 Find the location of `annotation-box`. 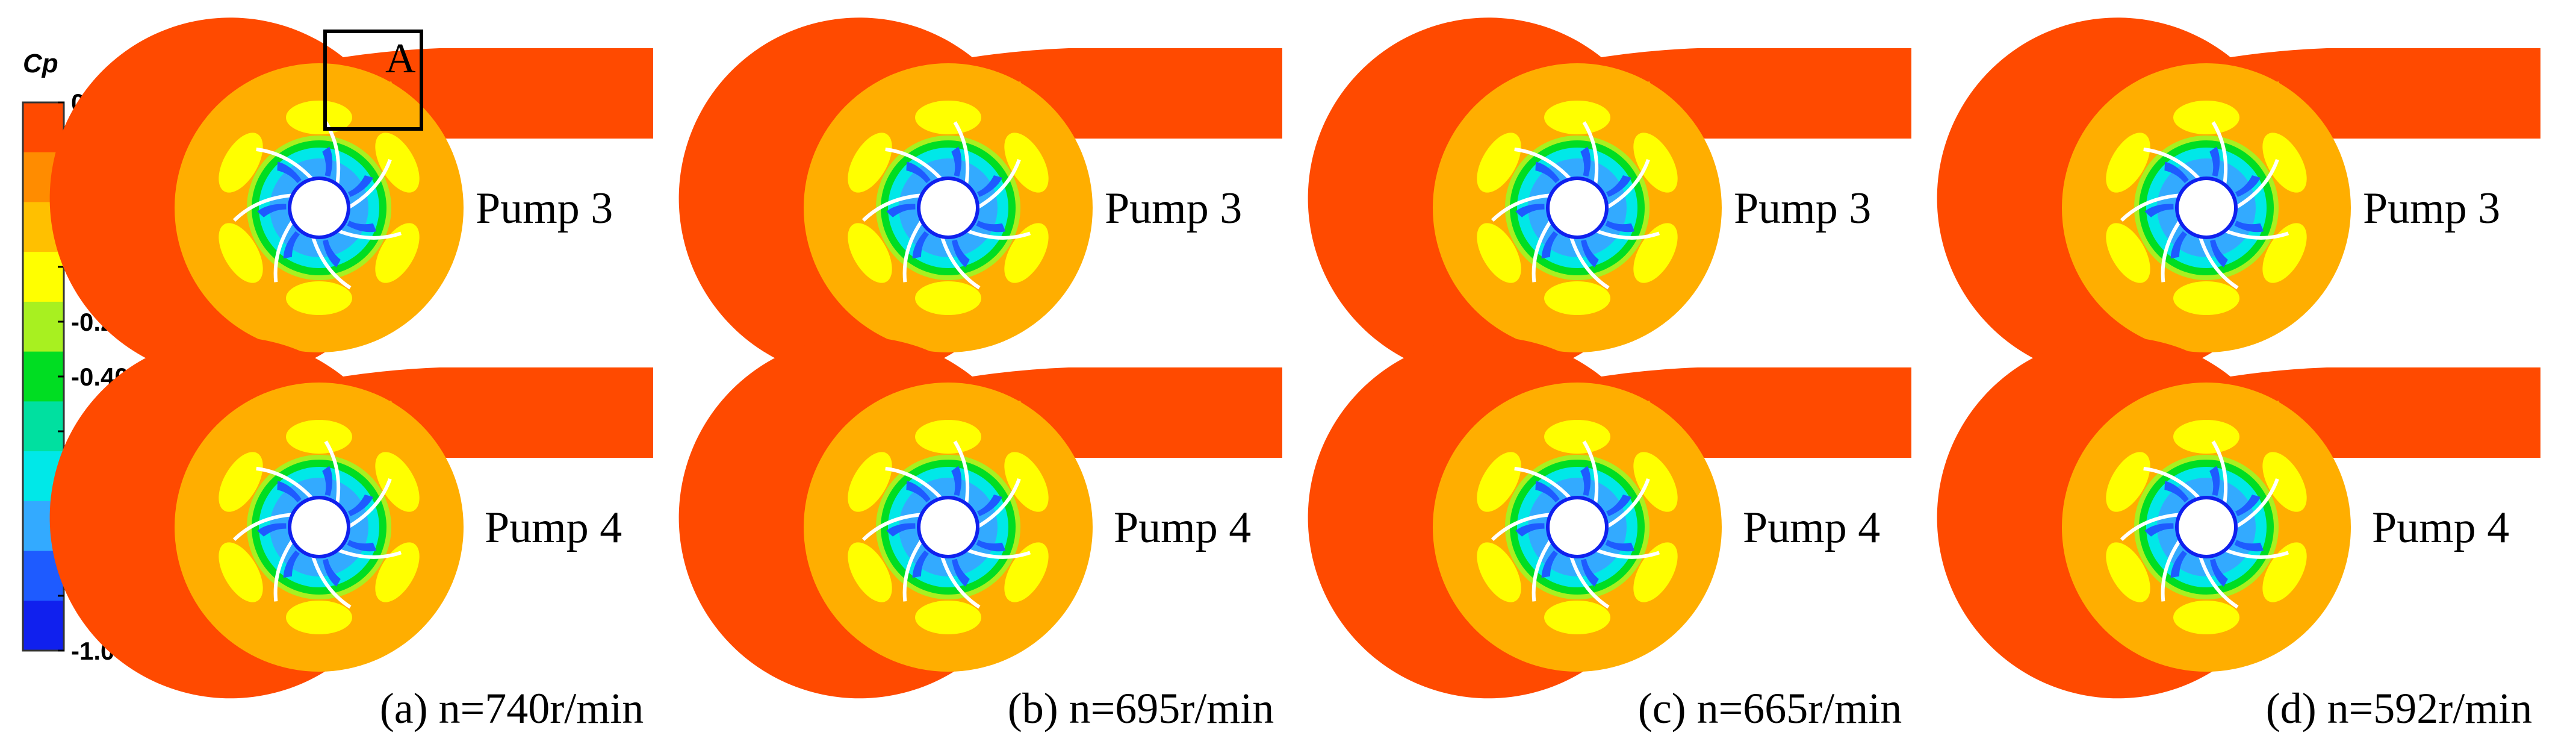

annotation-box is located at coordinates (373, 80).